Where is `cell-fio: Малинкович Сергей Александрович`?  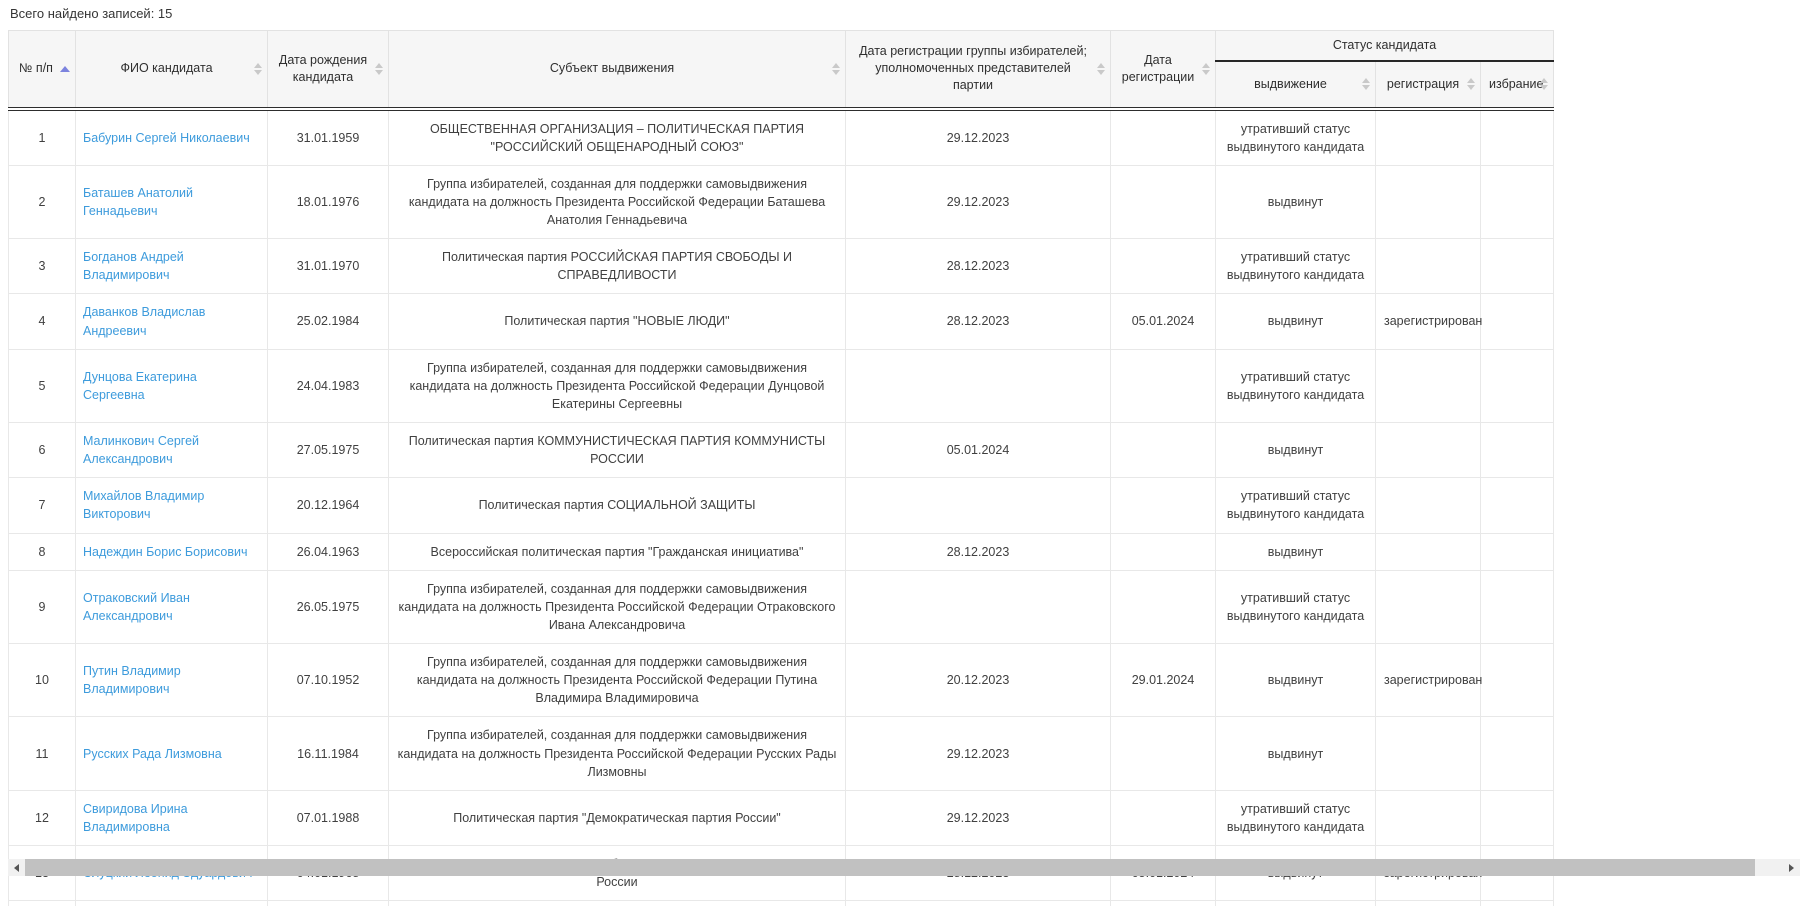 cell-fio: Малинкович Сергей Александрович is located at coordinates (171, 450).